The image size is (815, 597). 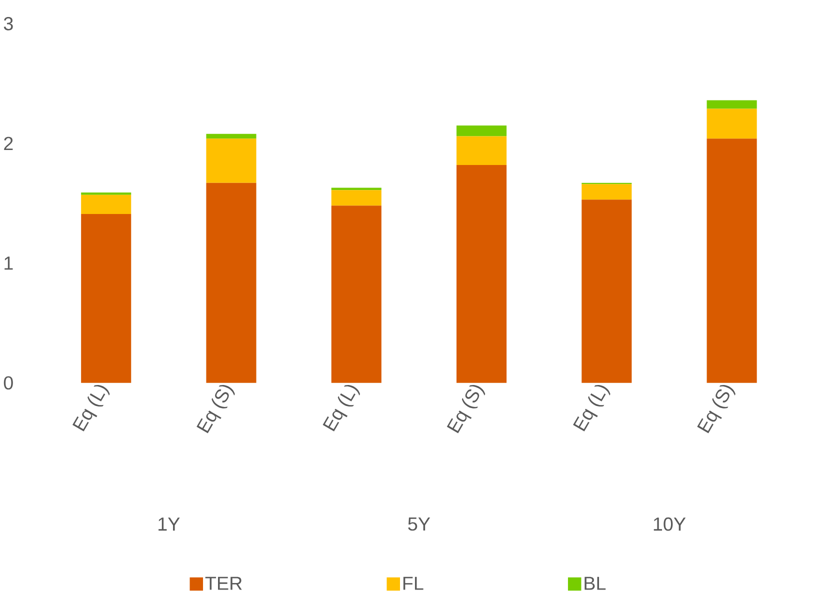 What do you see at coordinates (223, 583) in the screenshot?
I see `legend-label: TER` at bounding box center [223, 583].